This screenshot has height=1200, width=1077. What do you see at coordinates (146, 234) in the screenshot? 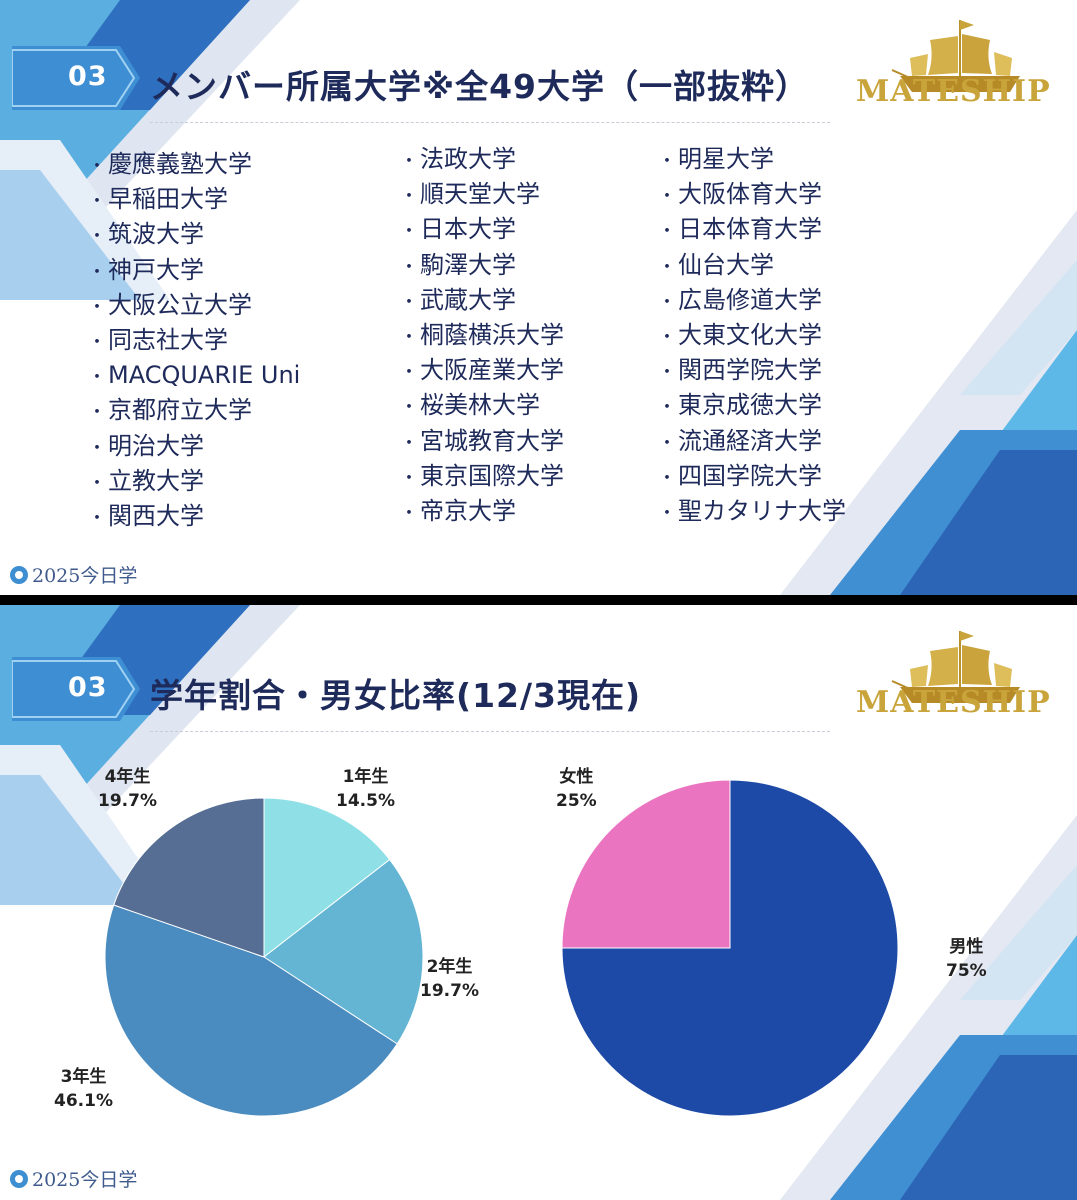
I see `list-item: ・筑波大学` at bounding box center [146, 234].